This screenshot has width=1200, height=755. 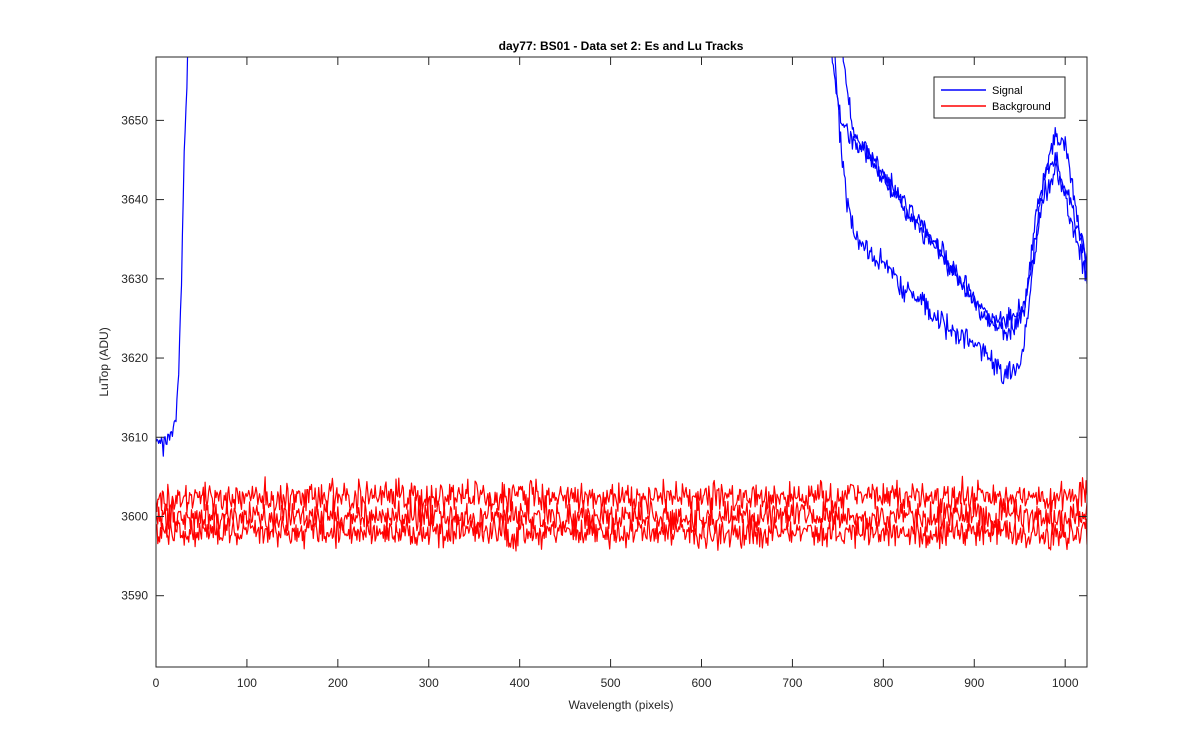 I want to click on y-axis-label: LuTop (ADU), so click(x=104, y=361).